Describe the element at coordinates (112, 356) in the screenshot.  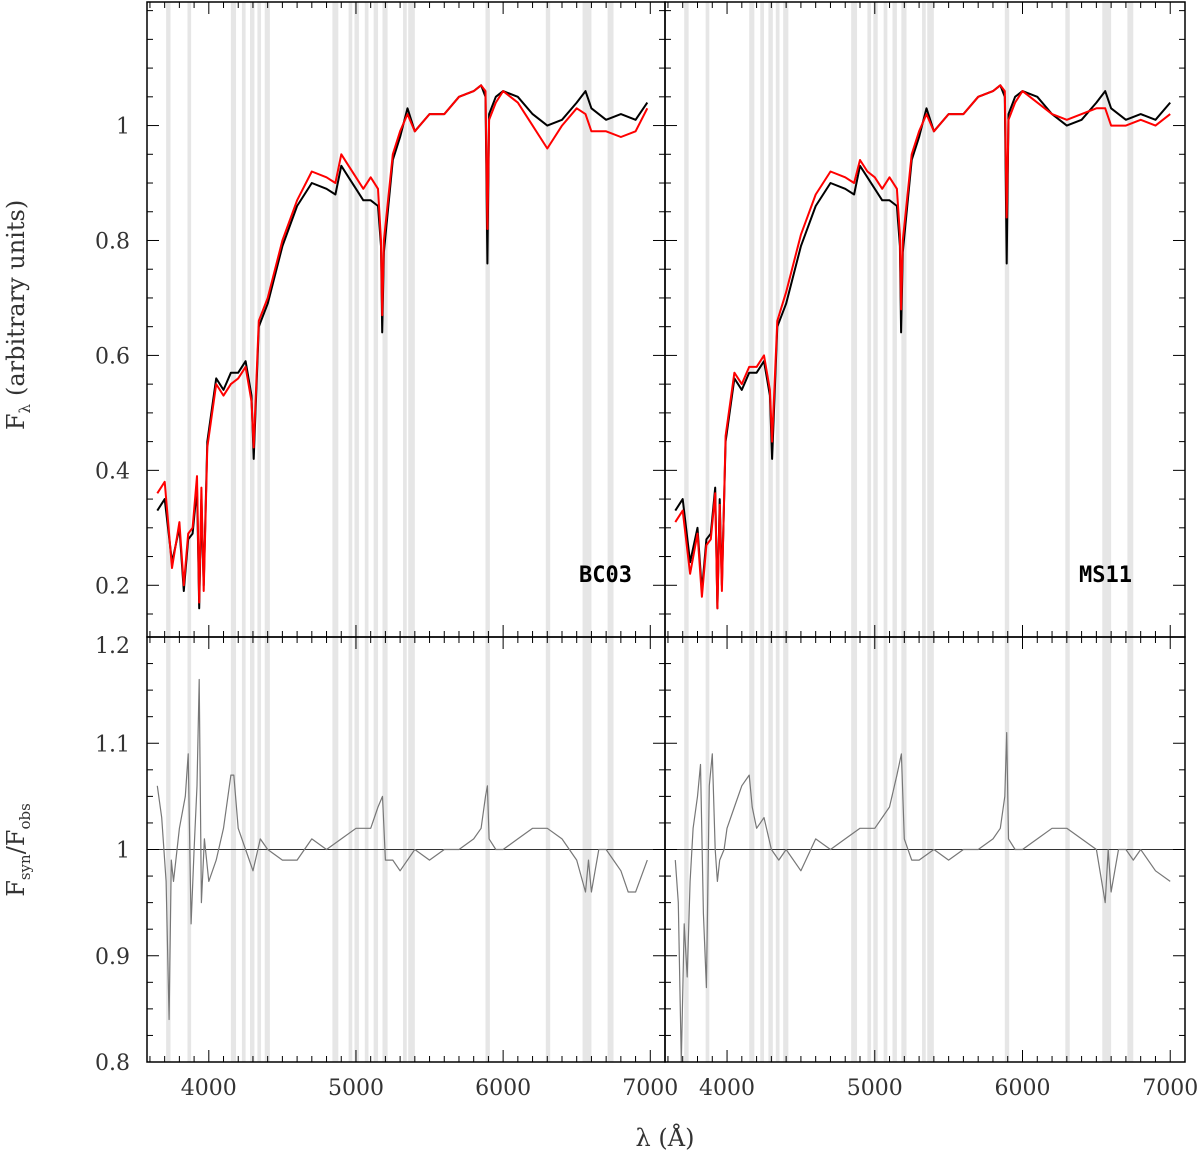
I see `top-y-tick-label: 0.6` at that location.